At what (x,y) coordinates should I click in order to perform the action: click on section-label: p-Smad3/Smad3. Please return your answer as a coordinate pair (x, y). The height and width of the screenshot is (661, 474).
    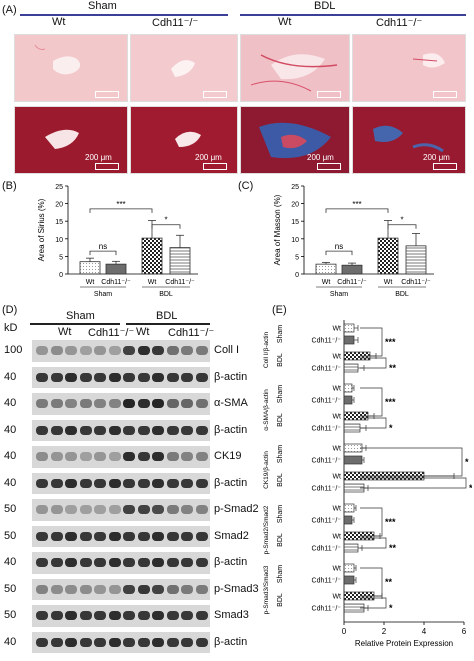
    Looking at the image, I should click on (266, 589).